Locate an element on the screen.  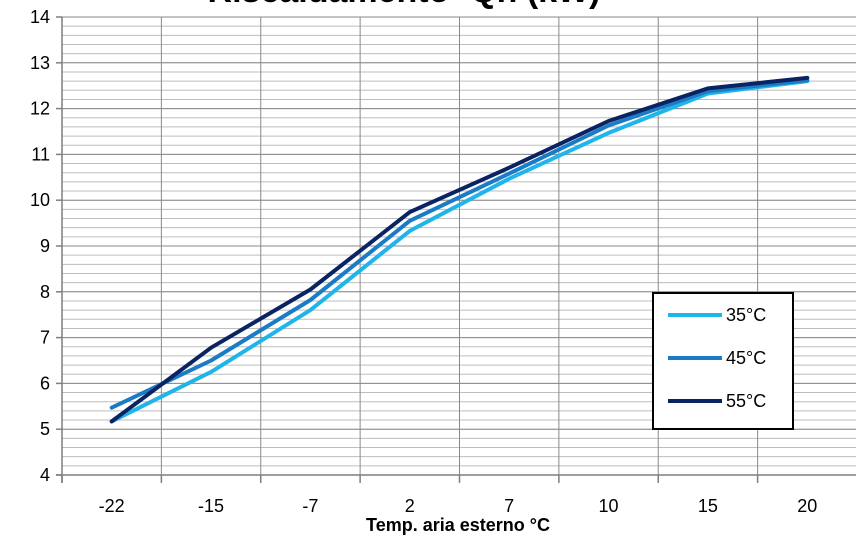
y-tick-label: 13 is located at coordinates (40, 63).